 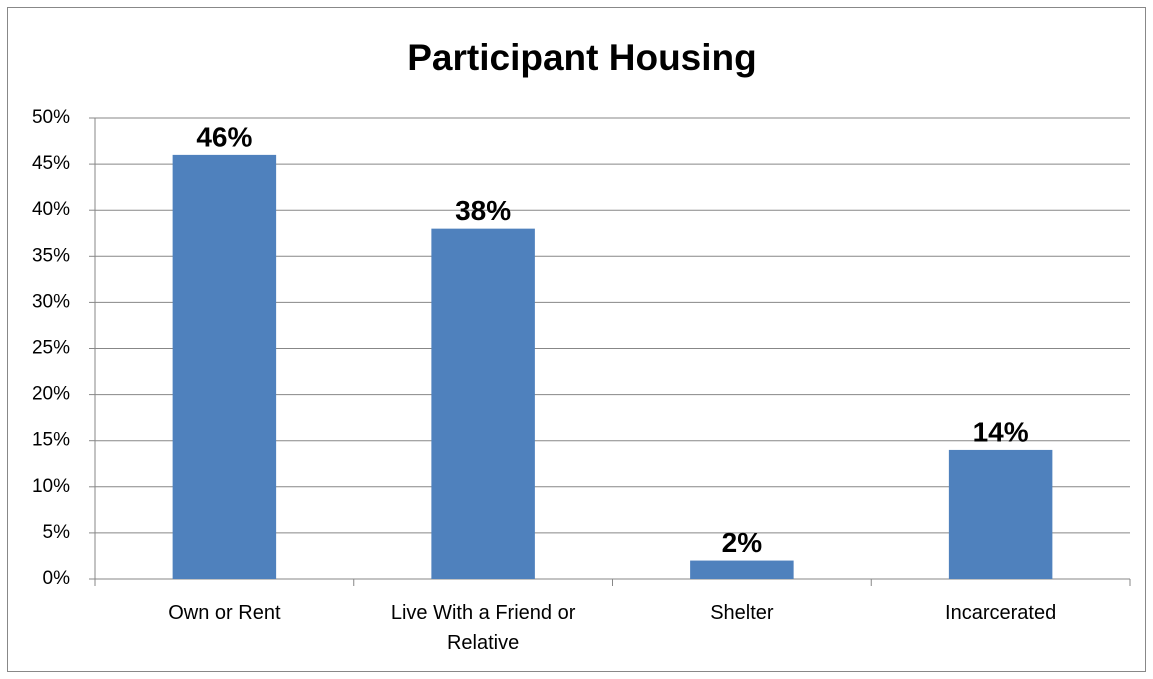 I want to click on y-tick-label: 45%, so click(x=51, y=163).